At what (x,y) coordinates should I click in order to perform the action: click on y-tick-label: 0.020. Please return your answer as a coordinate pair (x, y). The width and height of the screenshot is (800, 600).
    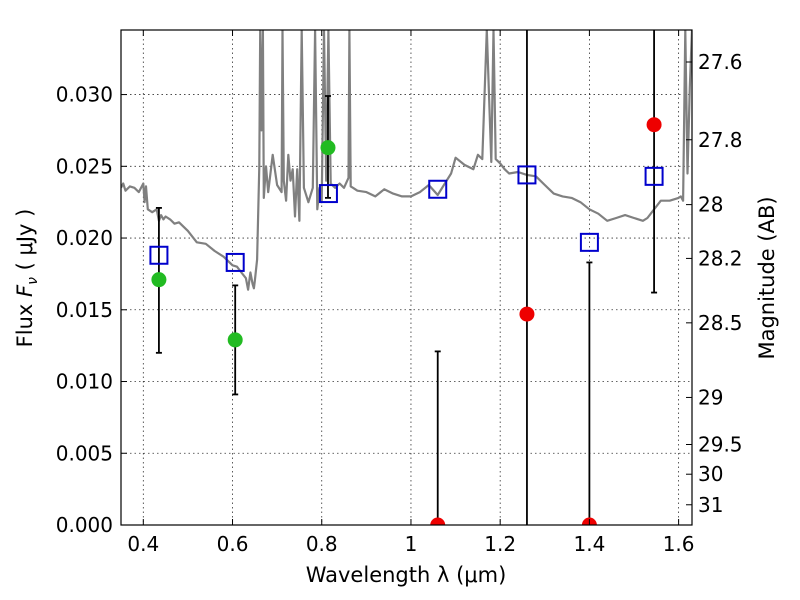
    Looking at the image, I should click on (84, 238).